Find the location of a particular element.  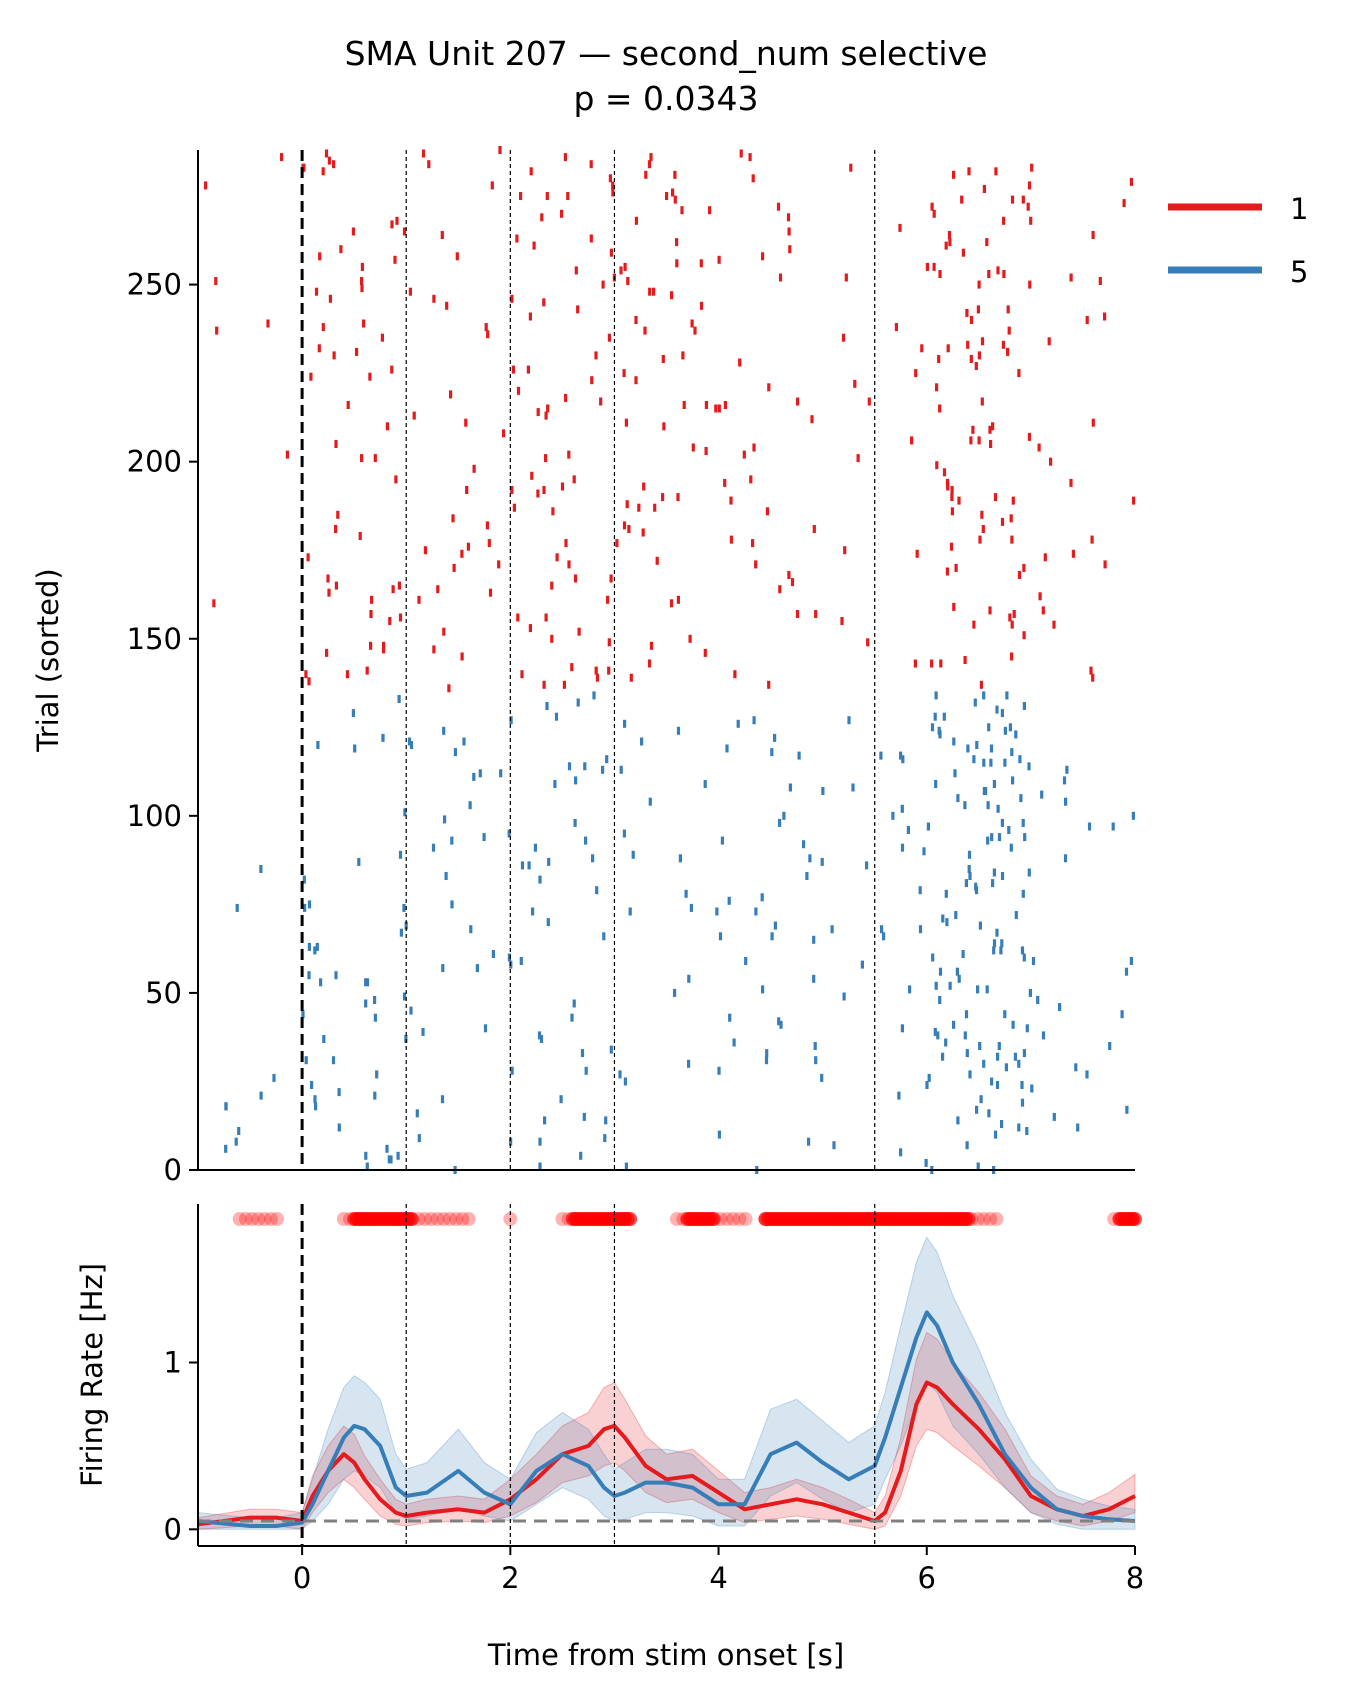

y-tick-label: 0 is located at coordinates (173, 1529).